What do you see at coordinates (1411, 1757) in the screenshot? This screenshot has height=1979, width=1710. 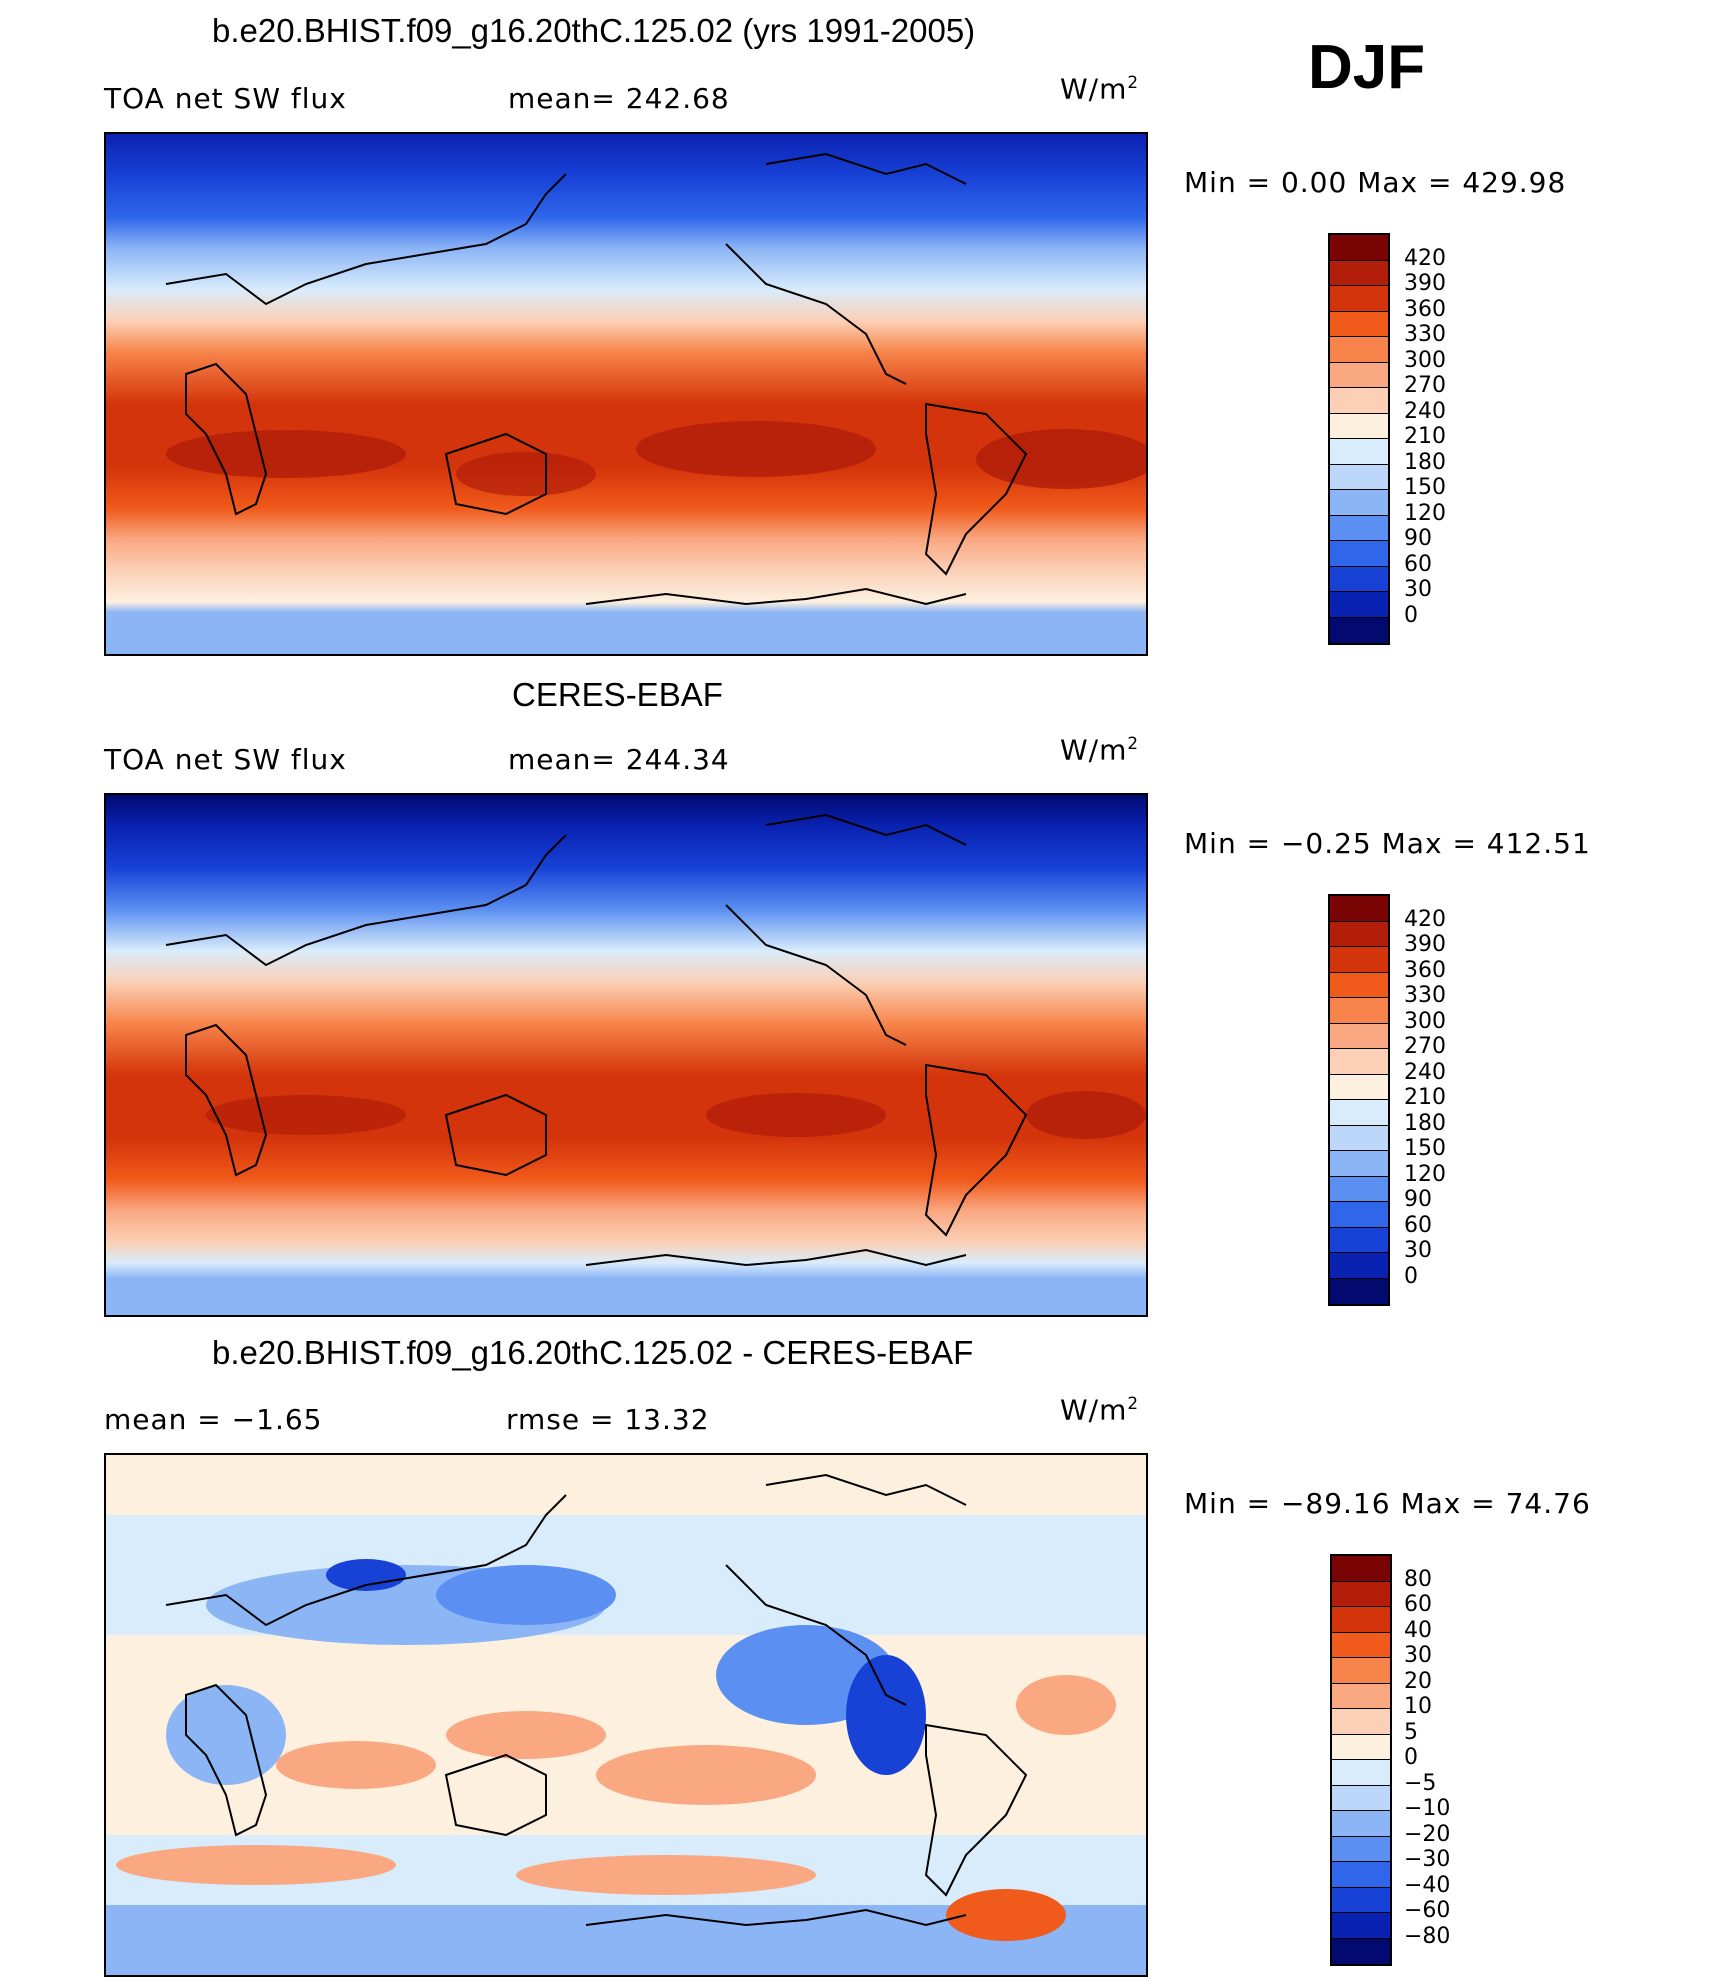 I see `colorbar-tick-label: 0` at bounding box center [1411, 1757].